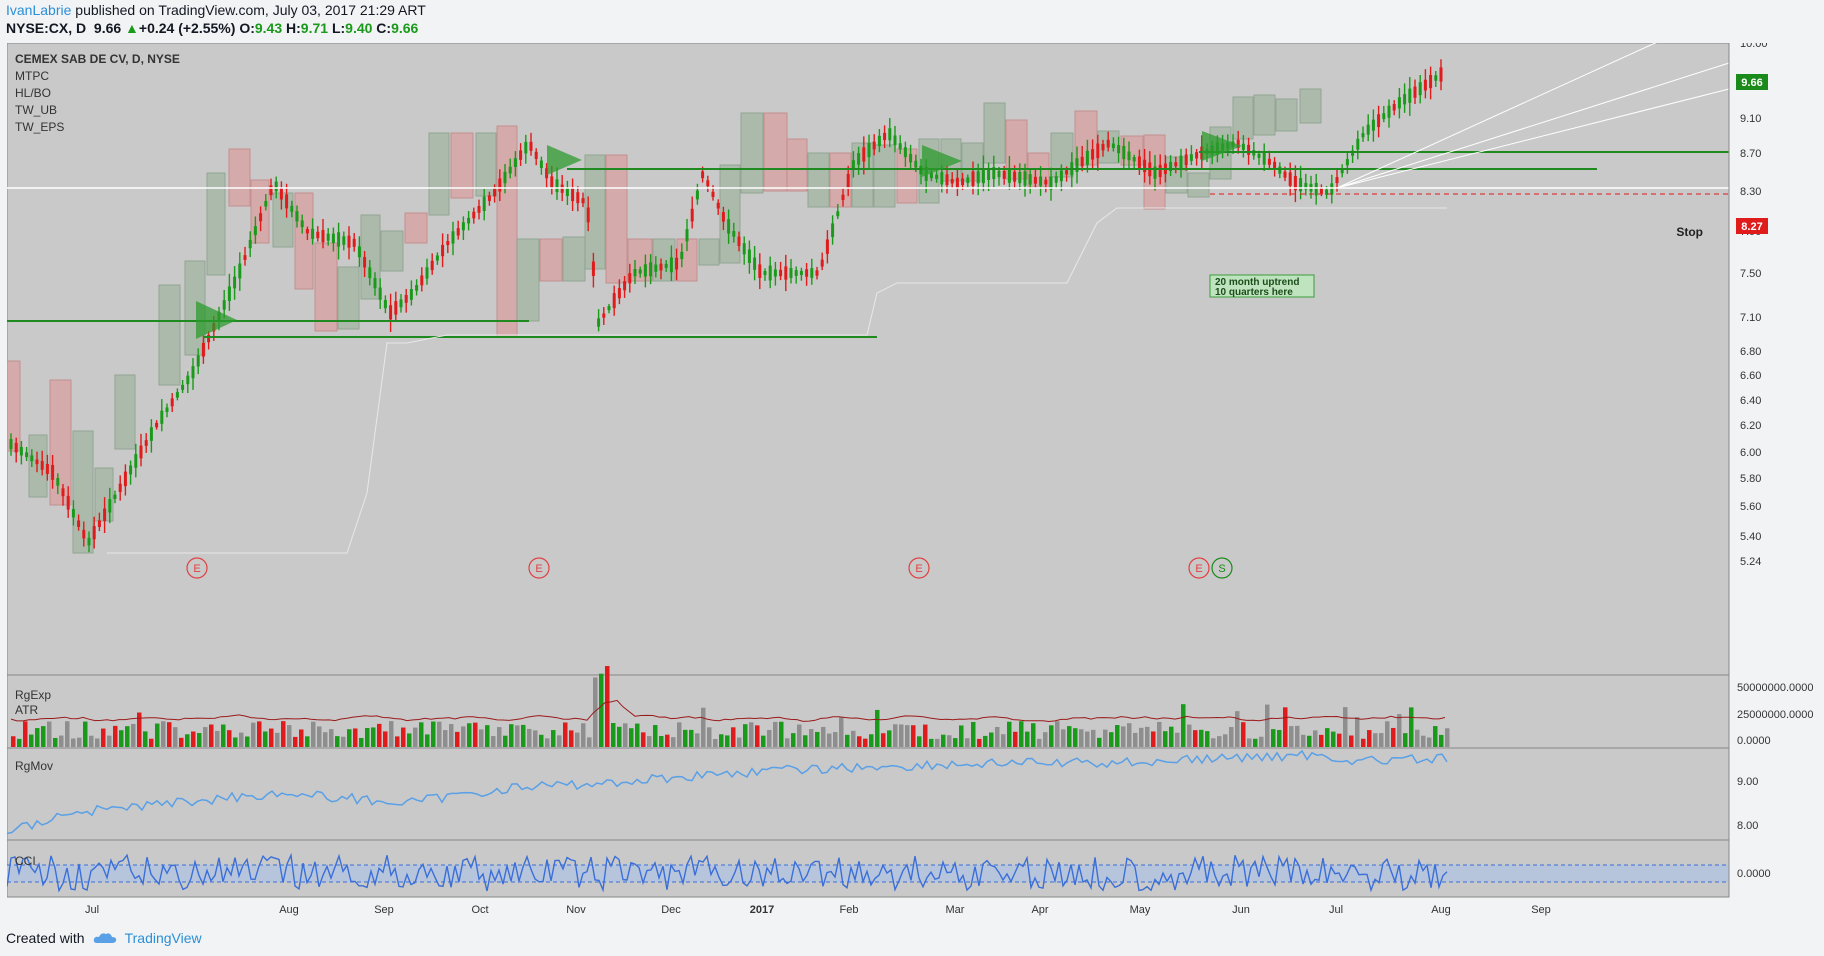  I want to click on annotation-box, so click(1262, 286).